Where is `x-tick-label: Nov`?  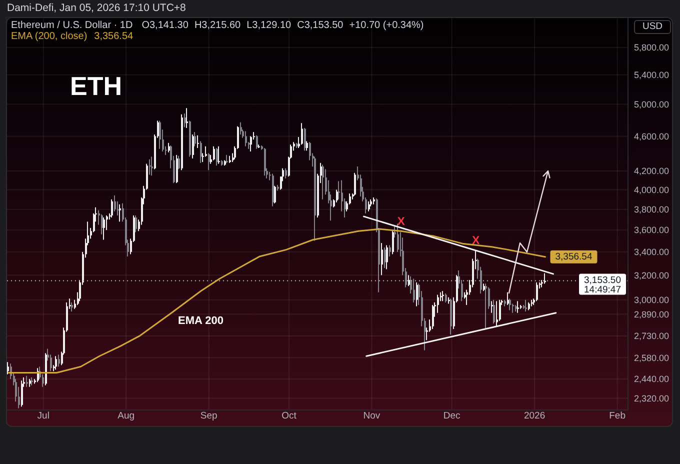 x-tick-label: Nov is located at coordinates (371, 416).